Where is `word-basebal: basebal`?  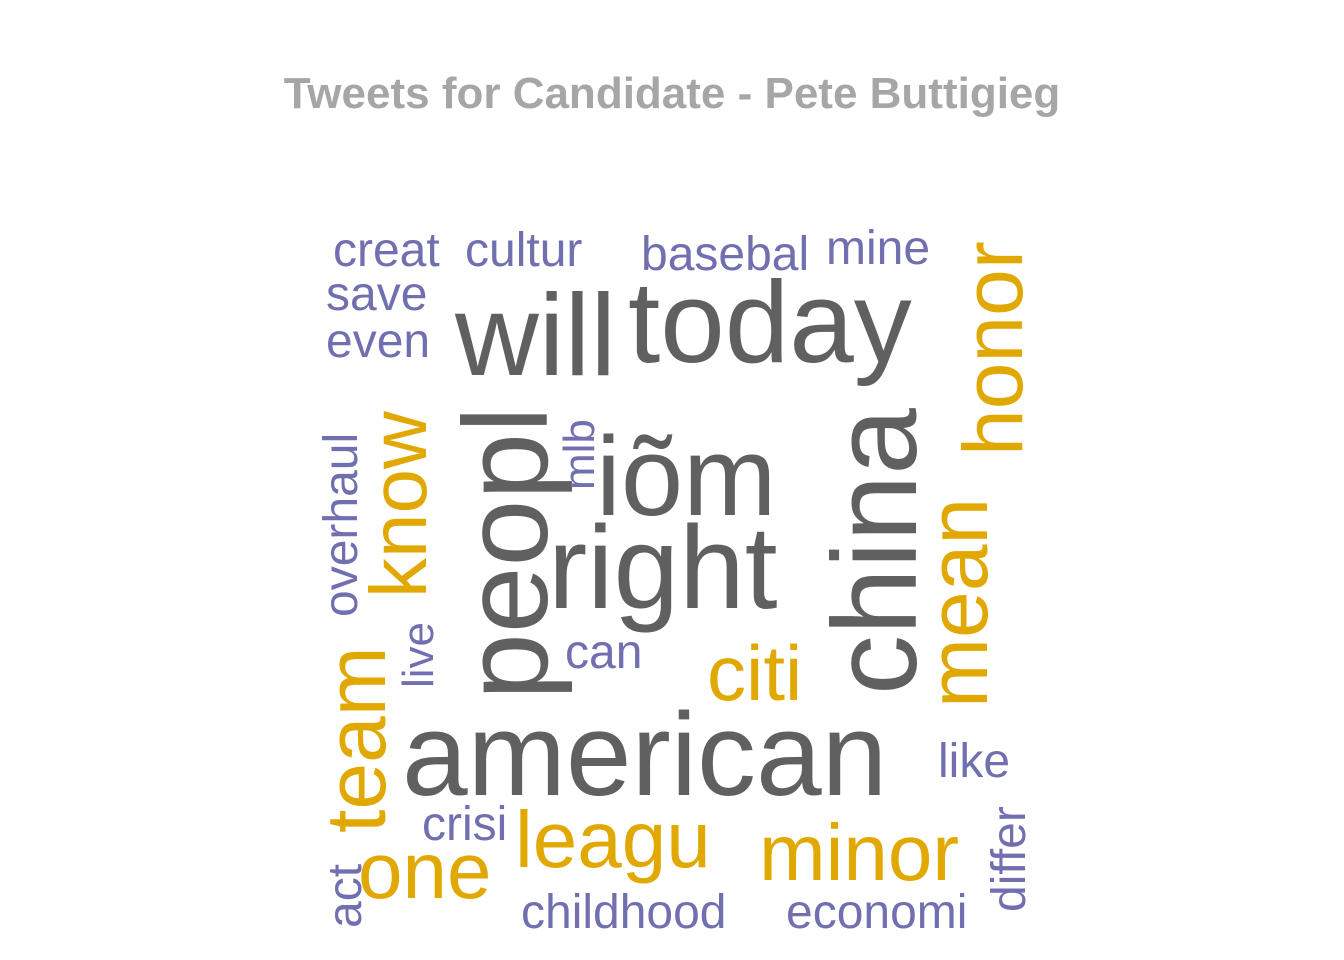 word-basebal: basebal is located at coordinates (725, 254).